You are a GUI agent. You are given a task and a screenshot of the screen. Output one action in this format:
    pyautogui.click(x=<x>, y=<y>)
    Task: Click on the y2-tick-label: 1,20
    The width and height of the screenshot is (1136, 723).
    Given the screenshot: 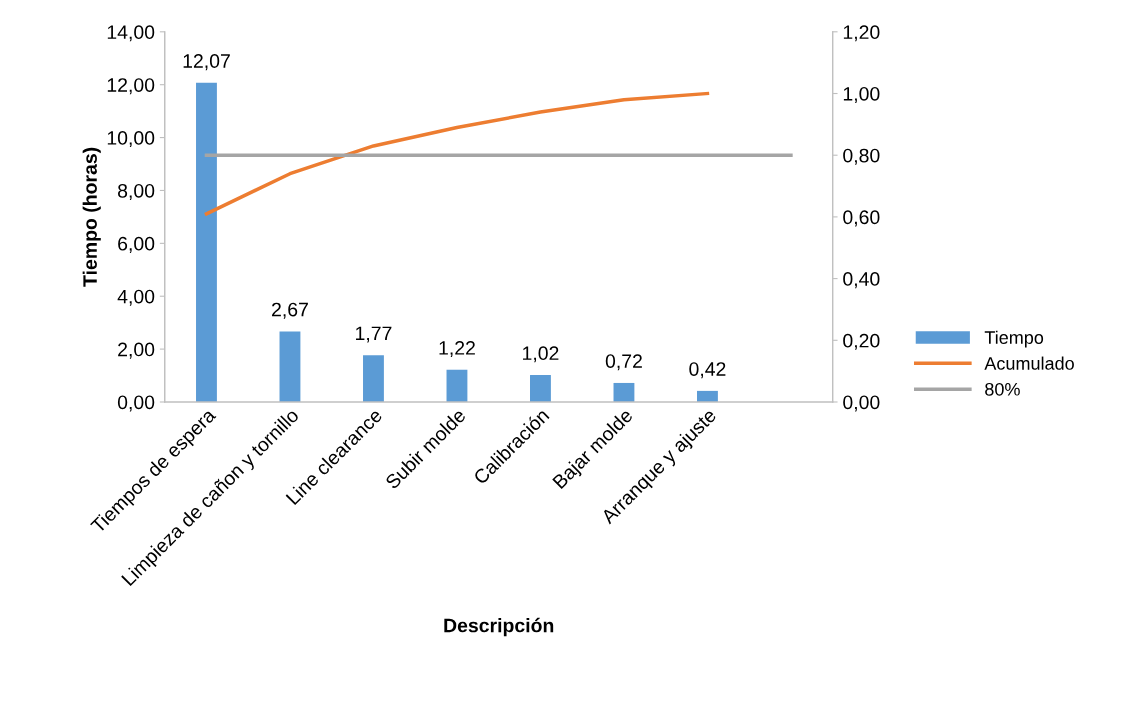 What is the action you would take?
    pyautogui.click(x=861, y=33)
    